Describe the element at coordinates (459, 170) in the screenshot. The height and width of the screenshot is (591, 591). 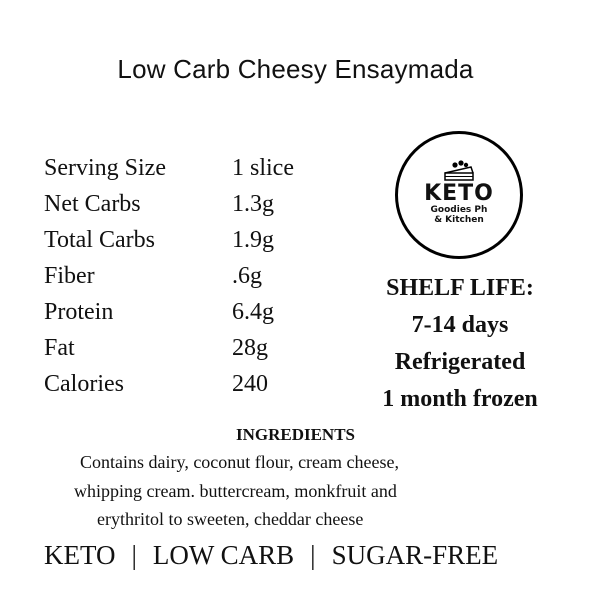
I see `cake-icon` at that location.